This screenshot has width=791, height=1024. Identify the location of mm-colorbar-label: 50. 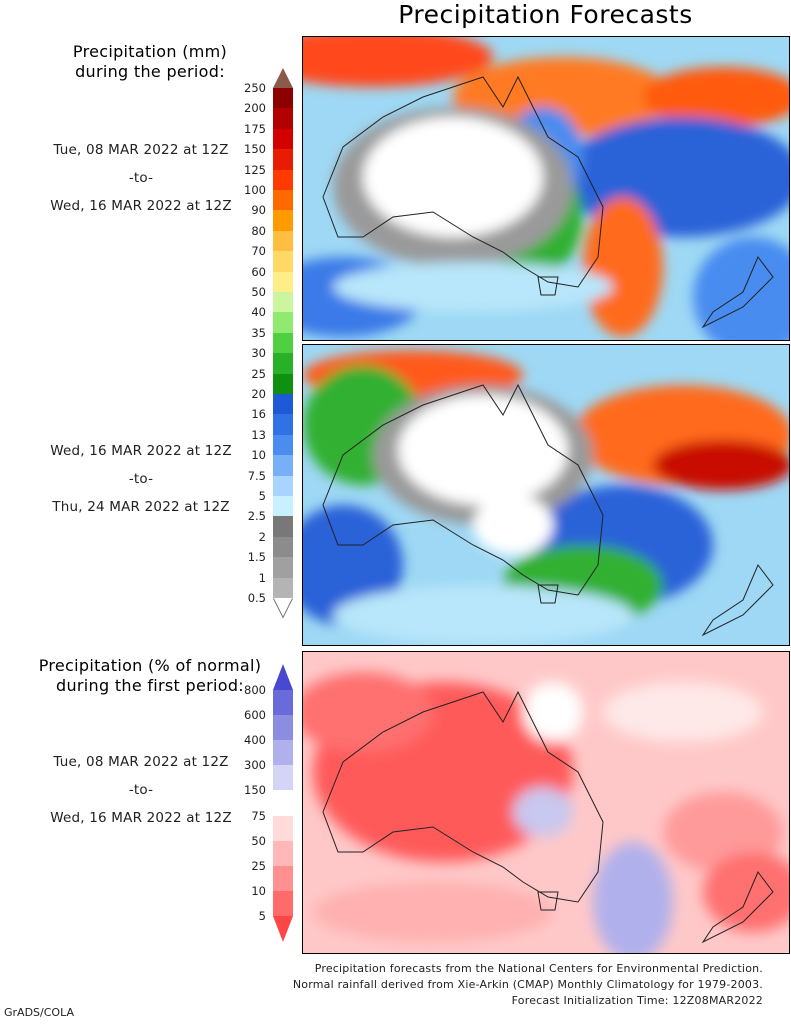
(258, 292).